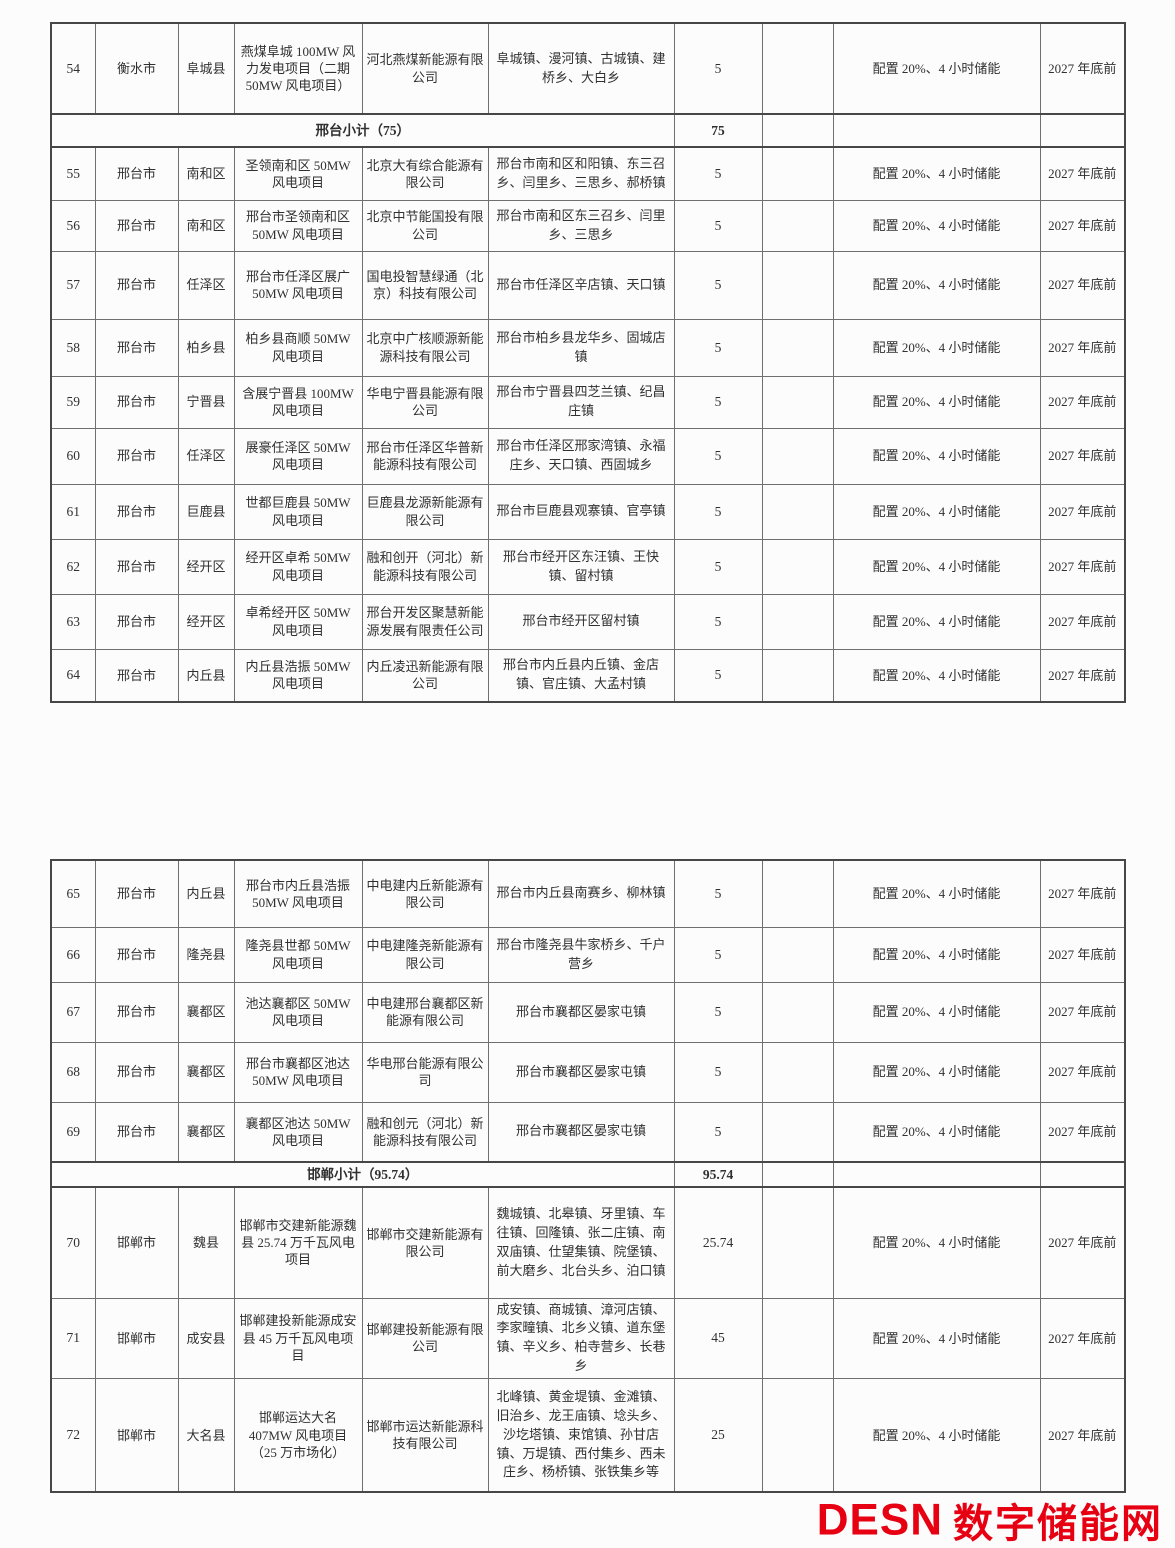 This screenshot has height=1548, width=1175. Describe the element at coordinates (581, 566) in the screenshot. I see `townships-cell: 邢台市经开区东汪镇、王快镇、留村镇` at that location.